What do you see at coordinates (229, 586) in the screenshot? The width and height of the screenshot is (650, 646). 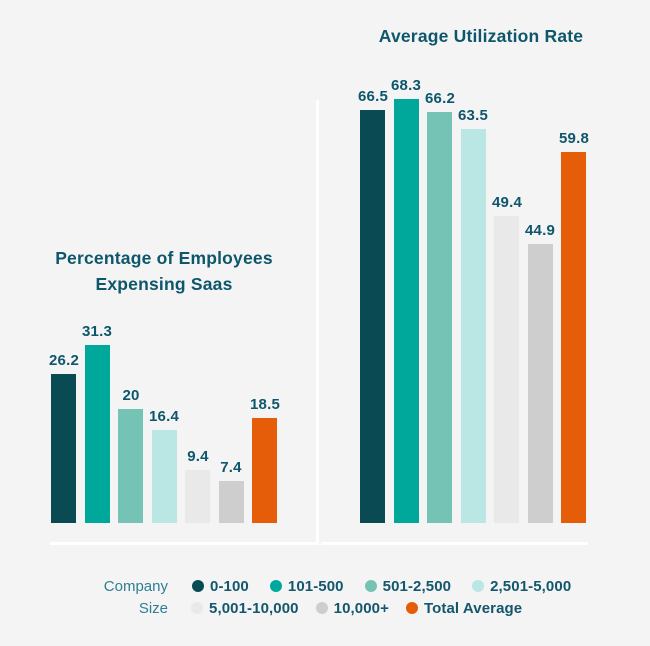 I see `legend-label: 0-100` at bounding box center [229, 586].